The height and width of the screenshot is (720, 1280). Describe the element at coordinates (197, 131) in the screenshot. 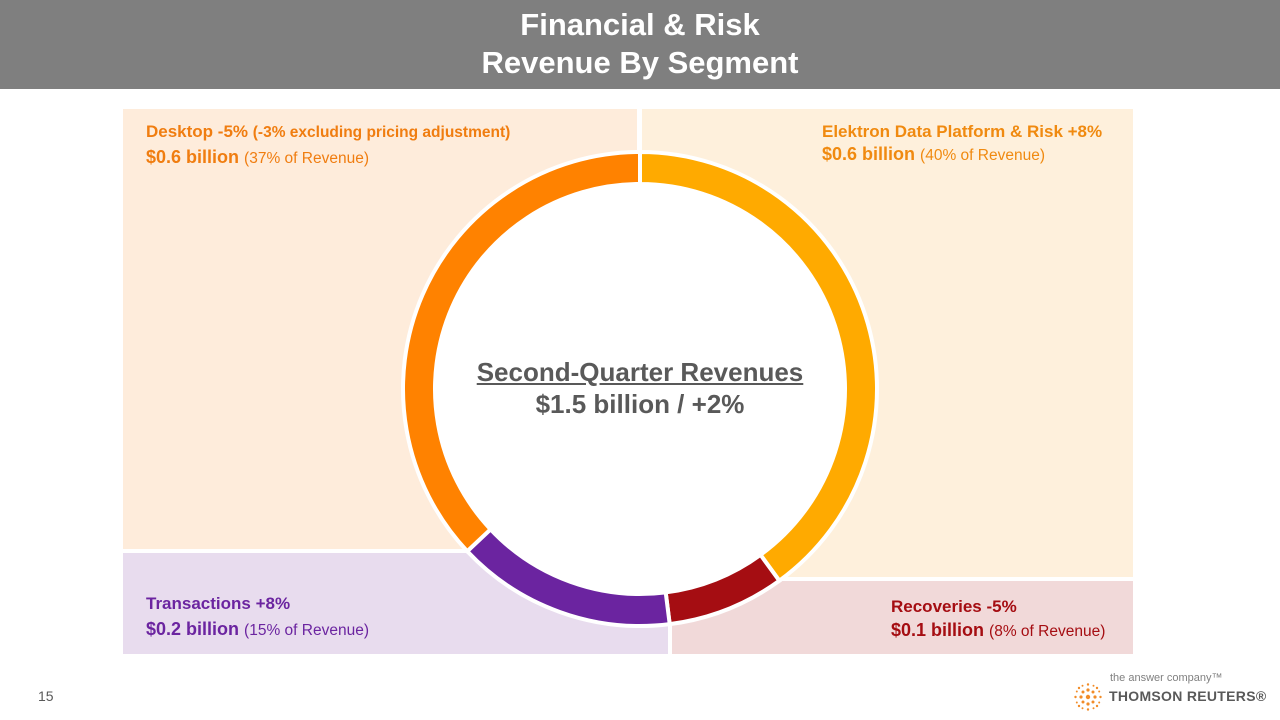

I see `desktop-name: Desktop -5%` at that location.